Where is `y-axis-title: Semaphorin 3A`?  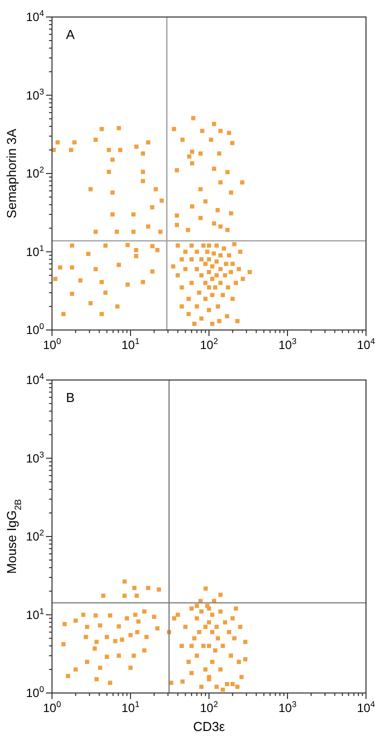 y-axis-title: Semaphorin 3A is located at coordinates (11, 173).